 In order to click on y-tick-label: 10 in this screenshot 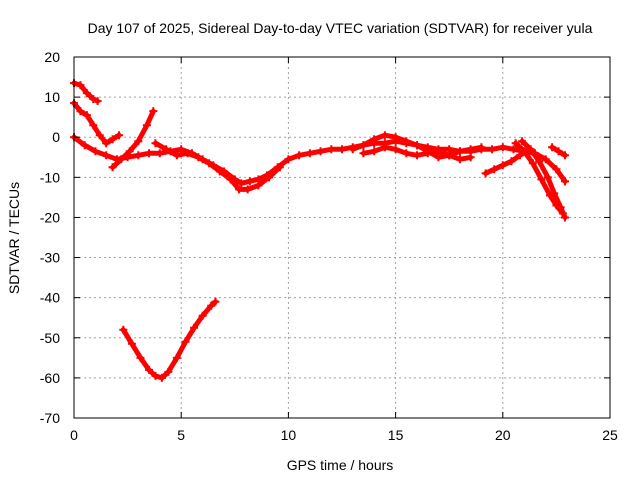, I will do `click(52, 97)`.